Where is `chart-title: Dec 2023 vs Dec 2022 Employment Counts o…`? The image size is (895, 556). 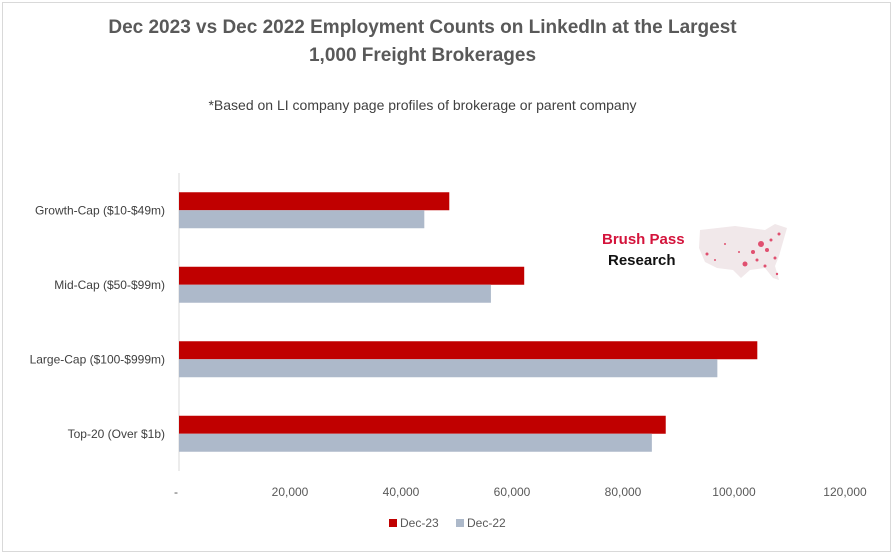
chart-title: Dec 2023 vs Dec 2022 Employment Counts o… is located at coordinates (422, 42).